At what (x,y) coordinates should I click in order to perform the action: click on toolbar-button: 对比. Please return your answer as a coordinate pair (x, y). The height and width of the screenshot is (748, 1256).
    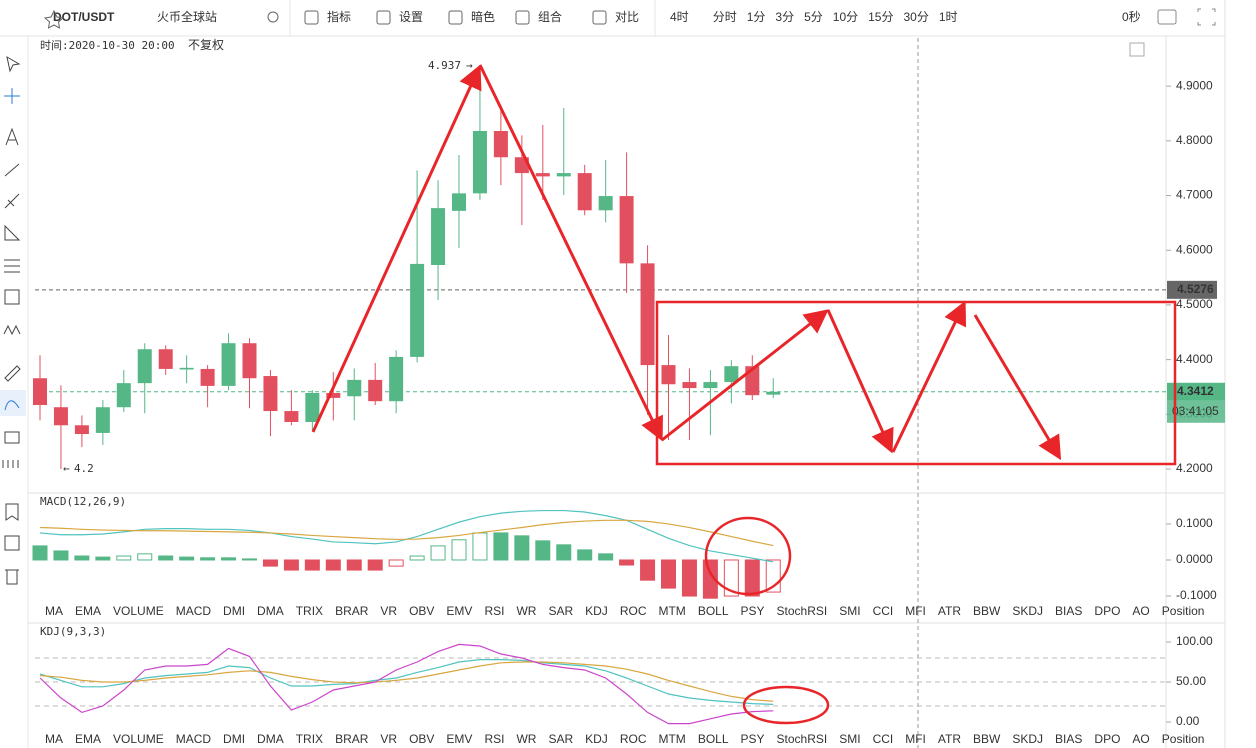
    Looking at the image, I should click on (627, 17).